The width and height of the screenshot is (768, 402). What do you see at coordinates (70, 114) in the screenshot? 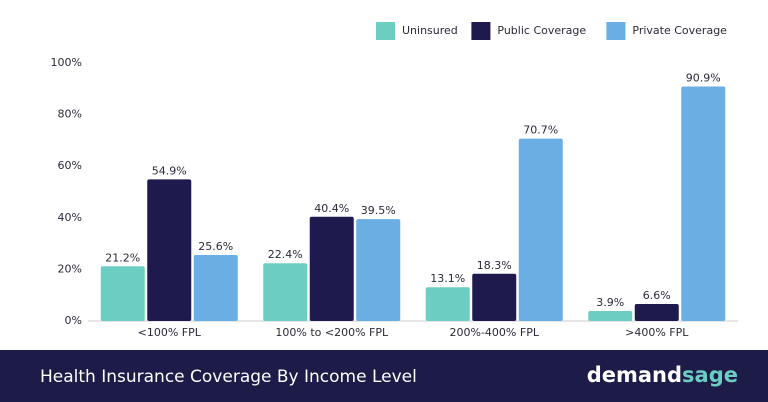
I see `y-tick-label: 80%` at bounding box center [70, 114].